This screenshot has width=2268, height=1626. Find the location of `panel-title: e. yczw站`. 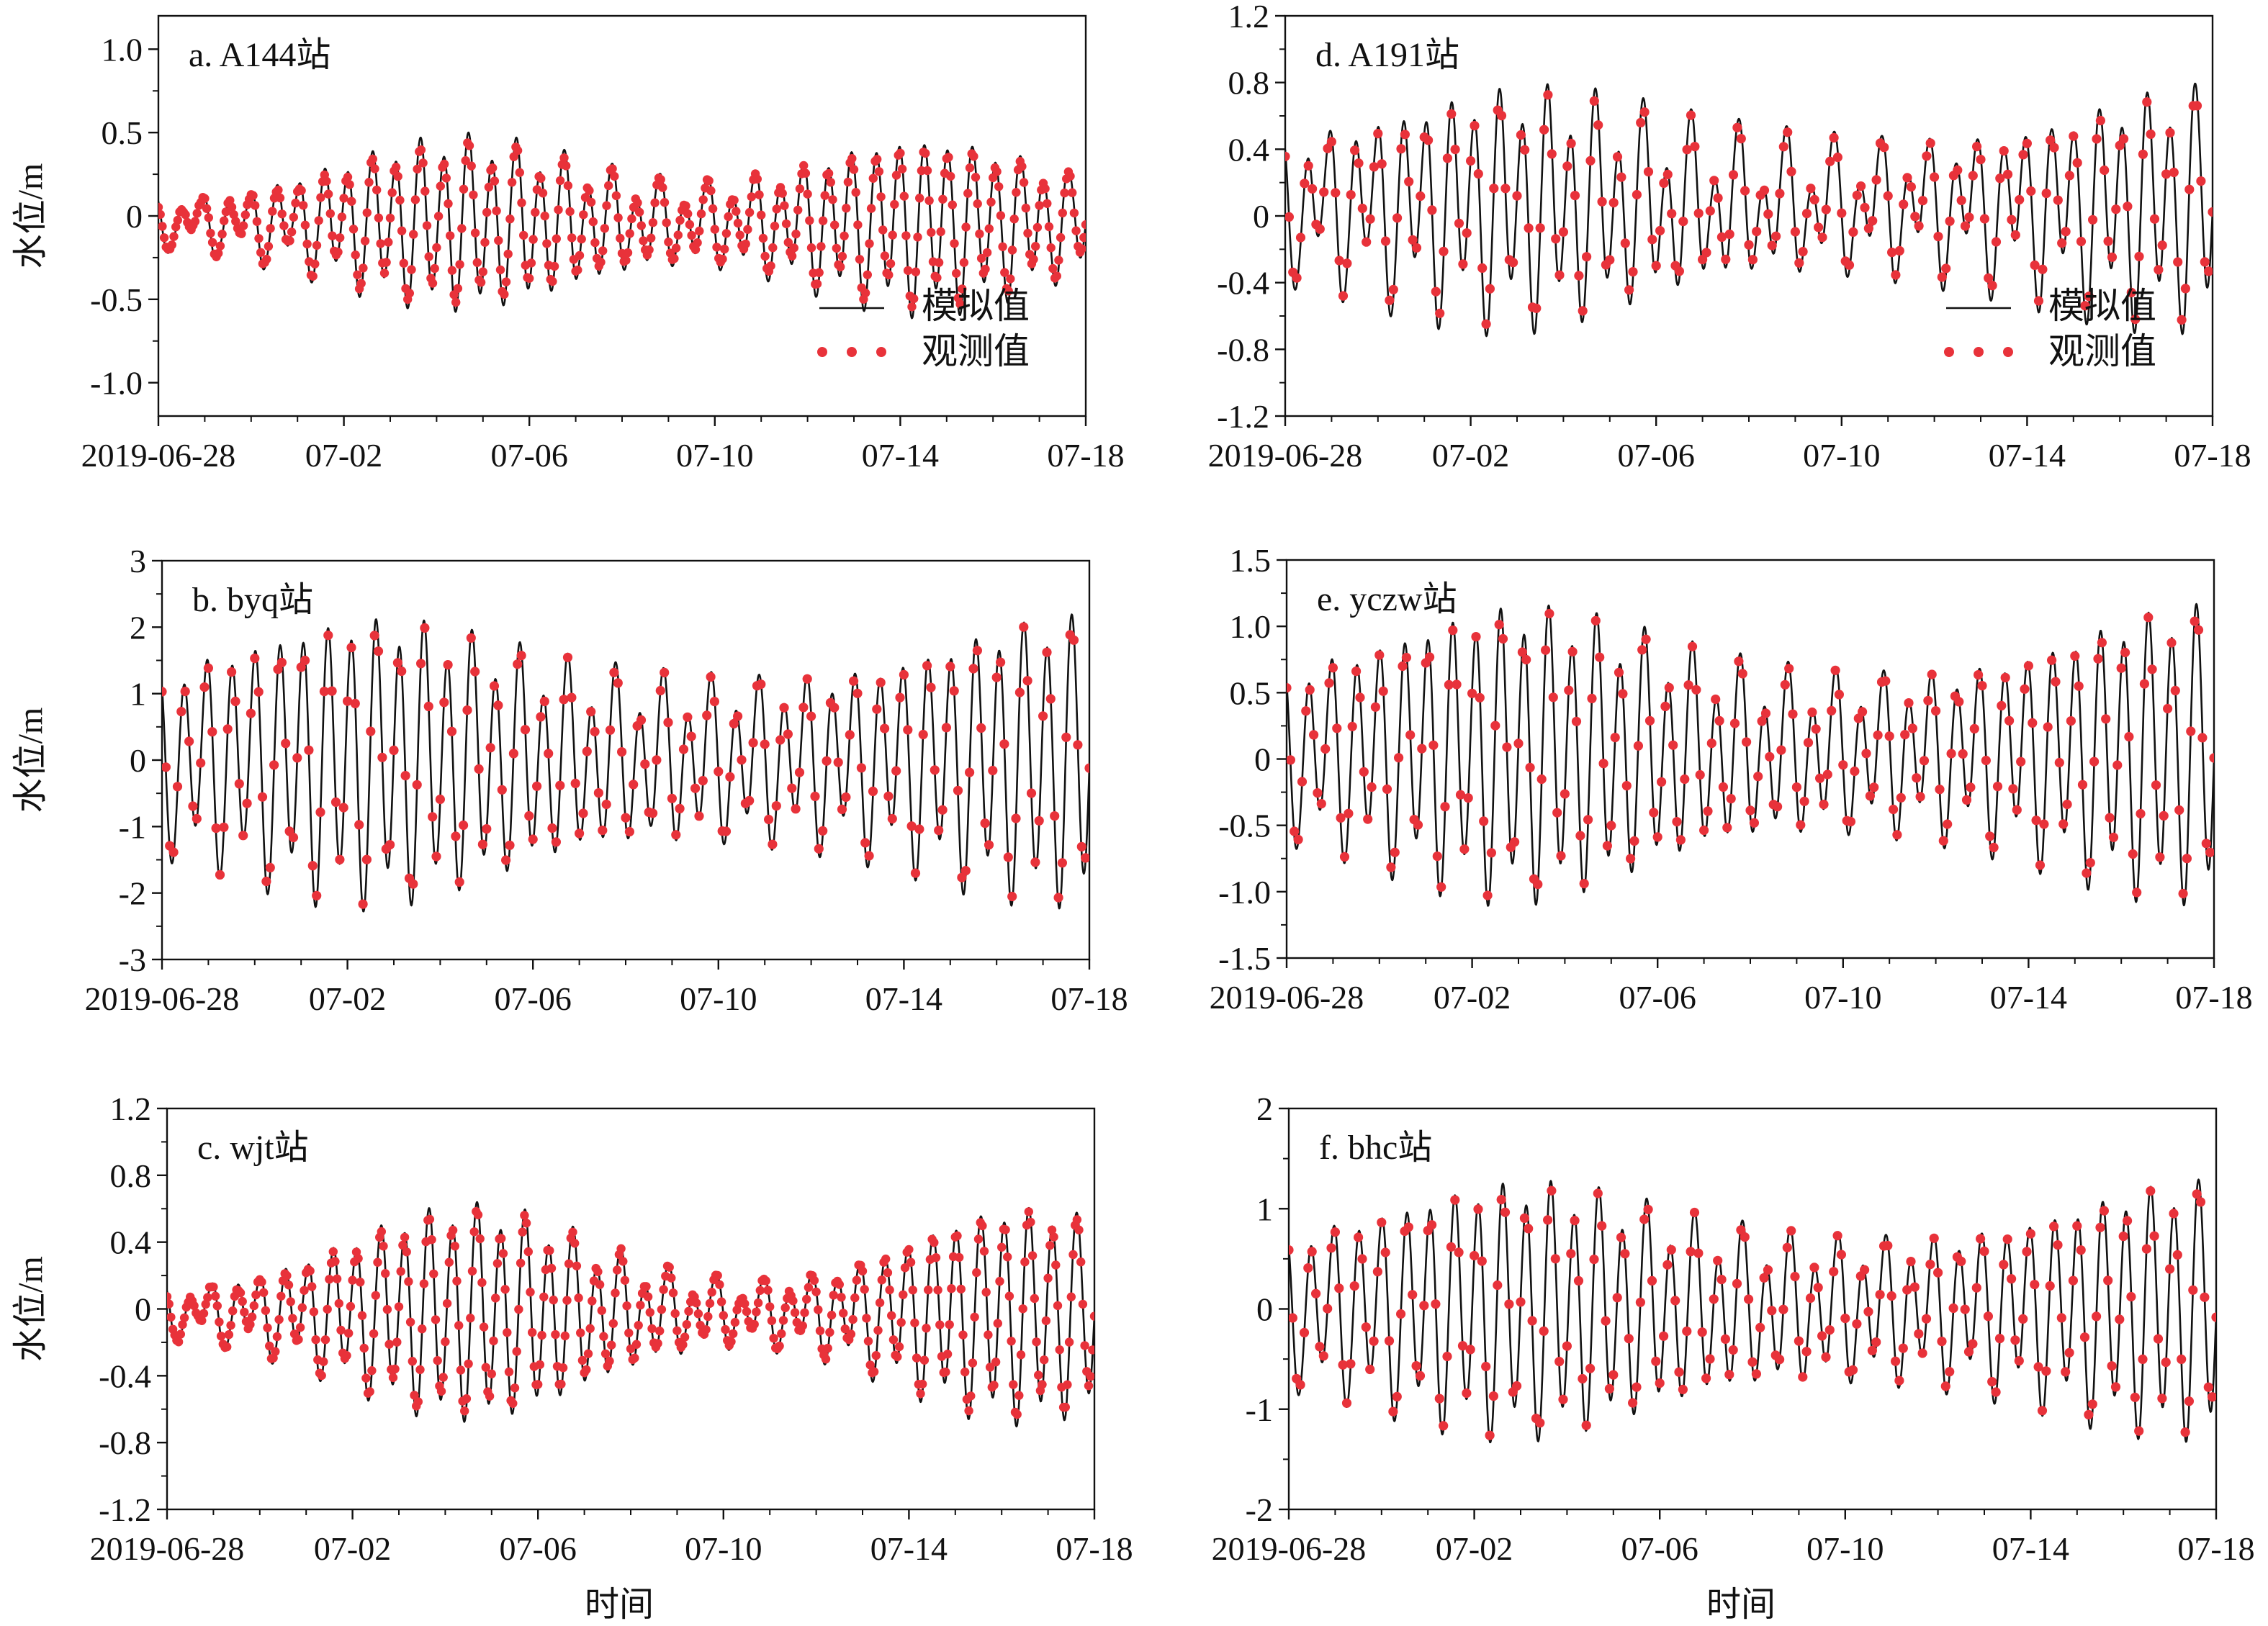

panel-title: e. yczw站 is located at coordinates (1387, 599).